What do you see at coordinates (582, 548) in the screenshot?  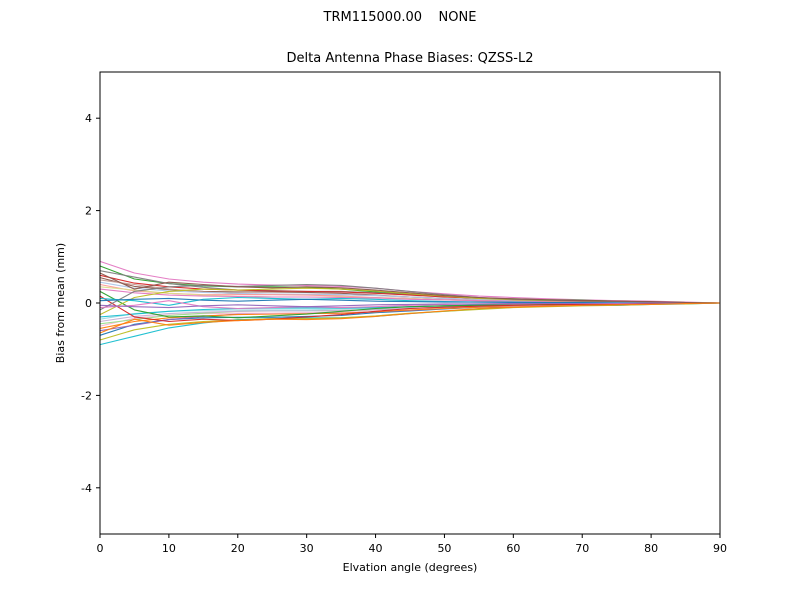 I see `x-tick-label: 70` at bounding box center [582, 548].